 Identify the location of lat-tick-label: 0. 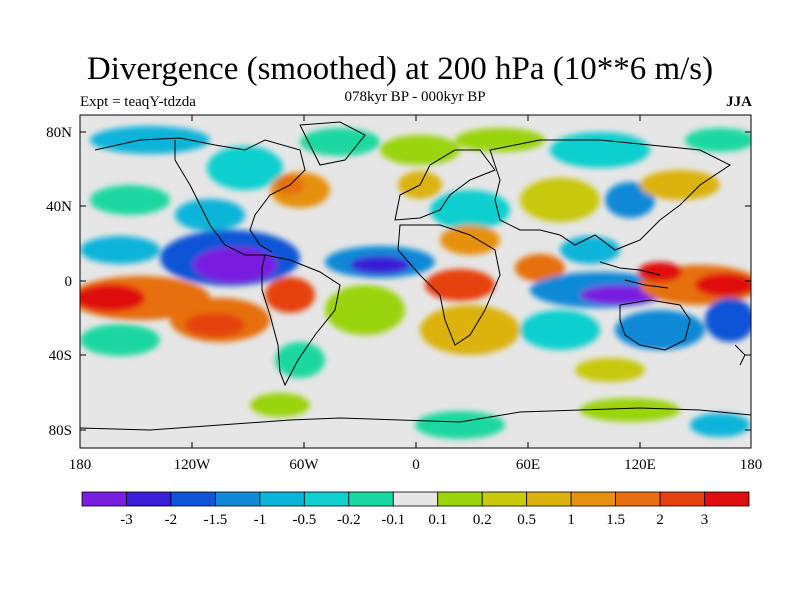
(69, 282).